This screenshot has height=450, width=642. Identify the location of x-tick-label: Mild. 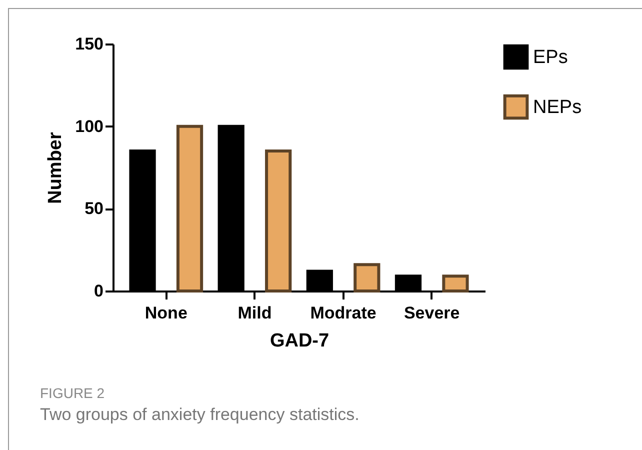
(255, 313).